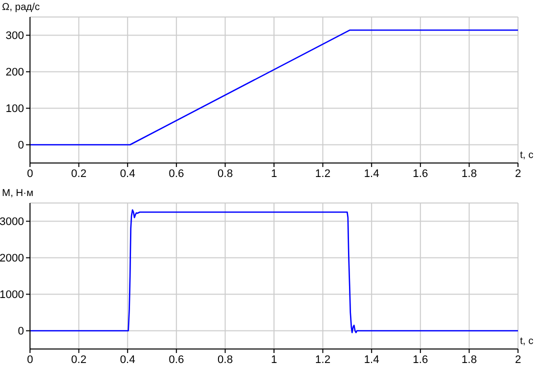  What do you see at coordinates (15, 36) in the screenshot?
I see `y-tick-label: 300` at bounding box center [15, 36].